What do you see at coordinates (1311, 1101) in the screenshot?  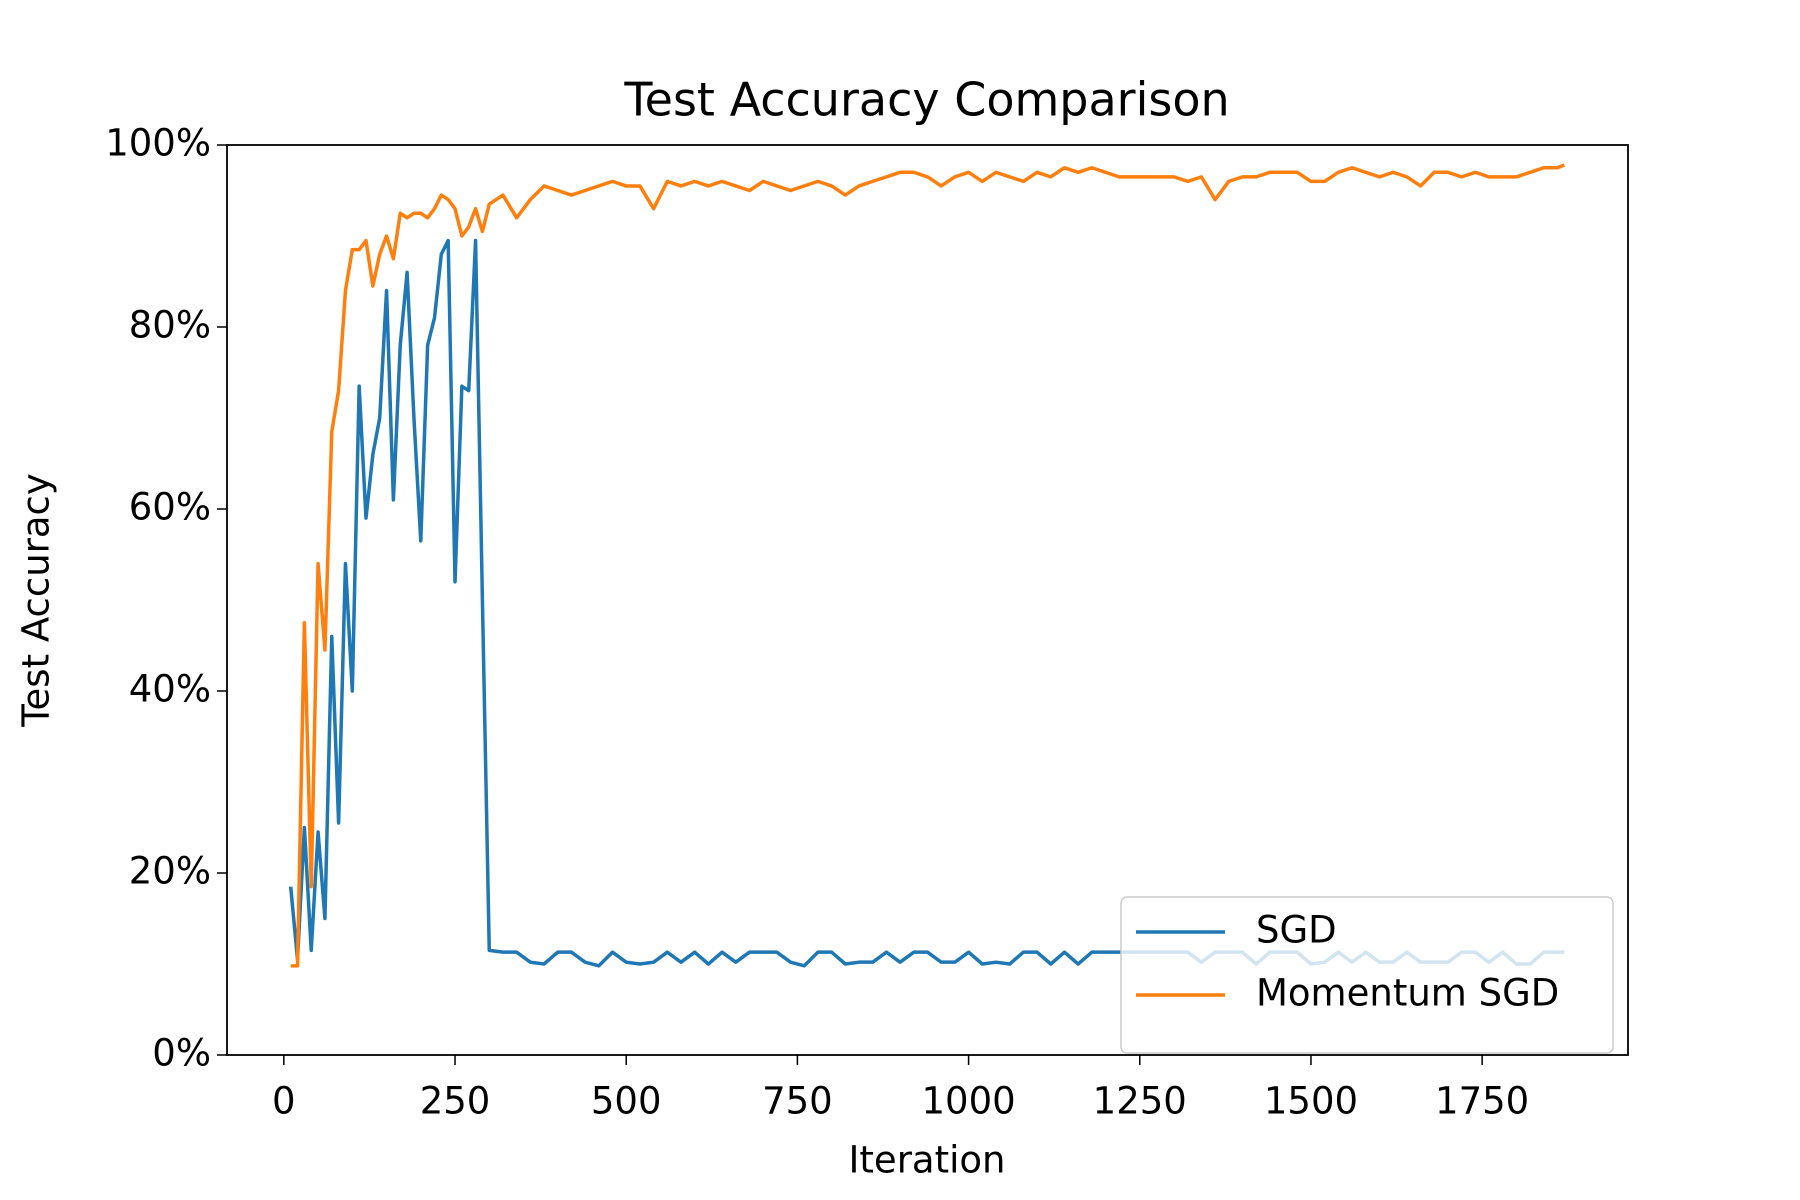 I see `x-tick-label: 1500` at bounding box center [1311, 1101].